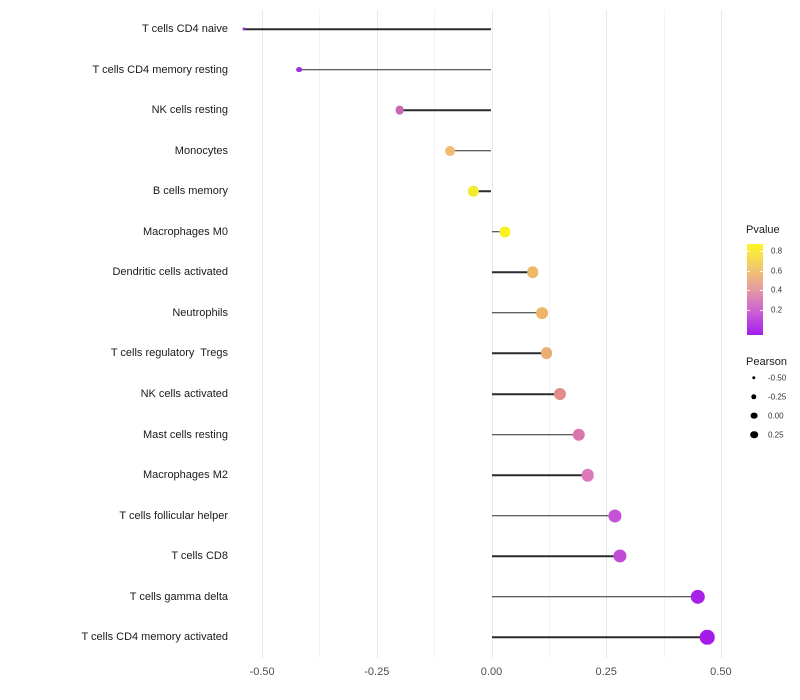 The height and width of the screenshot is (700, 800). I want to click on pearson-legend-row: 0.25, so click(772, 434).